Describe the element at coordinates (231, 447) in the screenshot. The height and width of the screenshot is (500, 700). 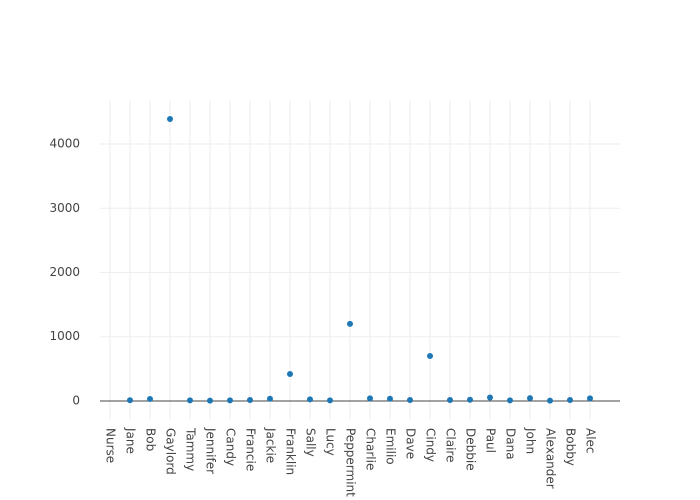
I see `x-tick-label: Candy` at that location.